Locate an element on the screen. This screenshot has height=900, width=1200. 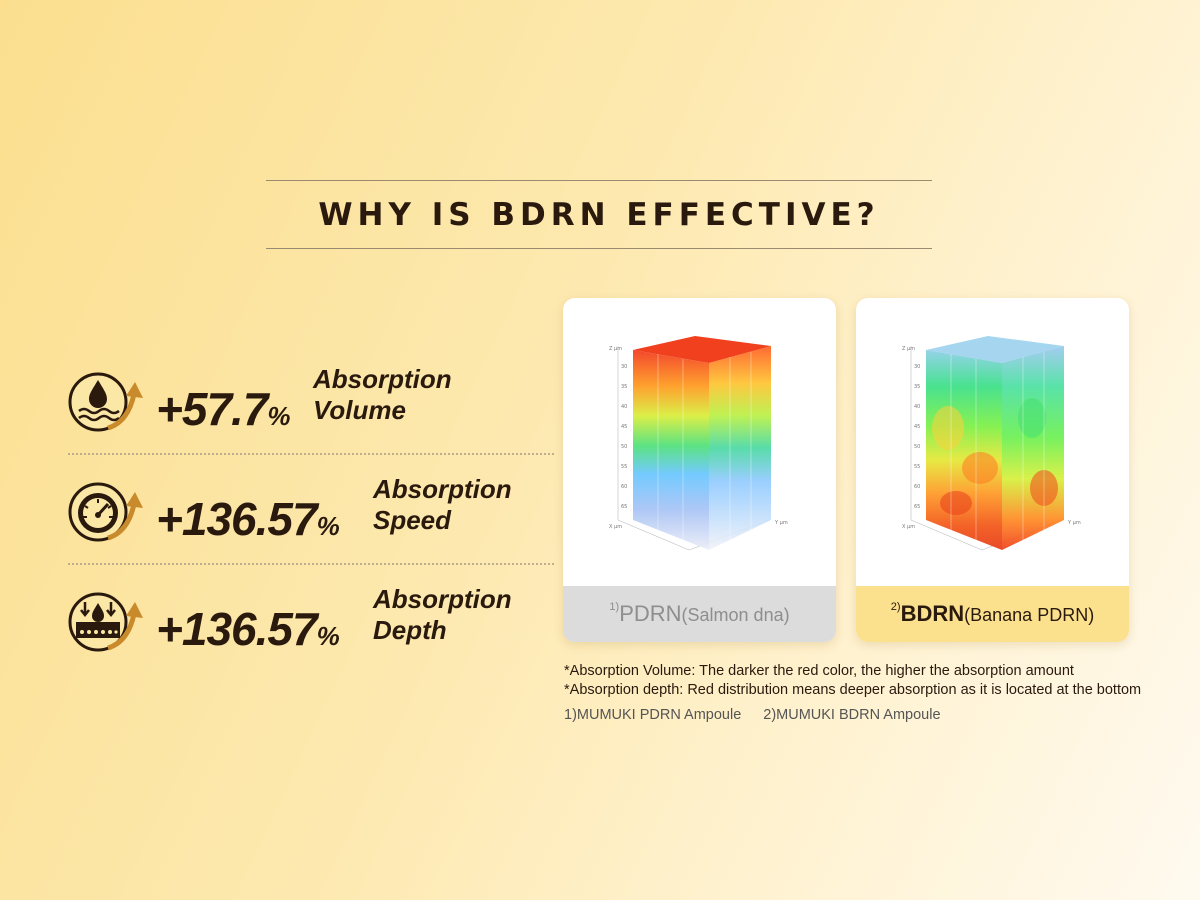
stat-absorption-speed: +136.57% Absorption Speed is located at coordinates (313, 526).